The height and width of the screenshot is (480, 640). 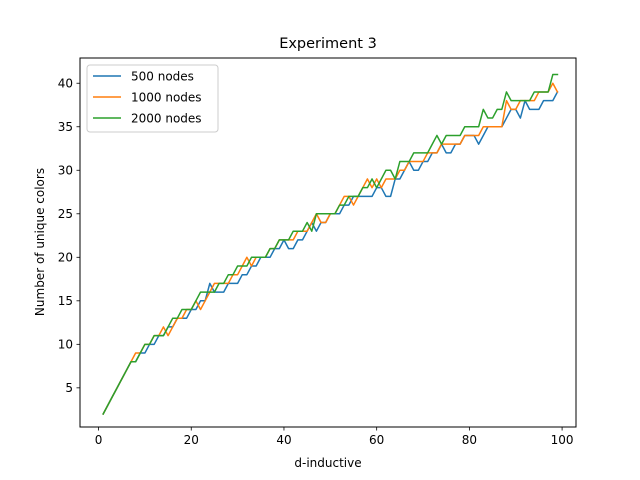 I want to click on legend-label-2: 1000 nodes, so click(x=166, y=97).